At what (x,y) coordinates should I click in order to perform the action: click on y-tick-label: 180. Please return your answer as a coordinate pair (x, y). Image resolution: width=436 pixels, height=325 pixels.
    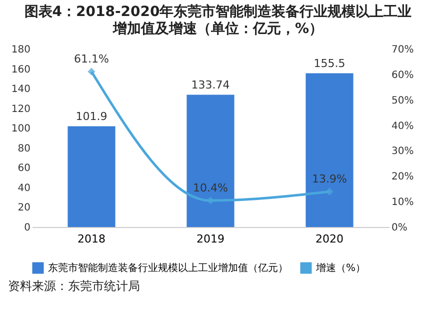
    Looking at the image, I should click on (20, 50).